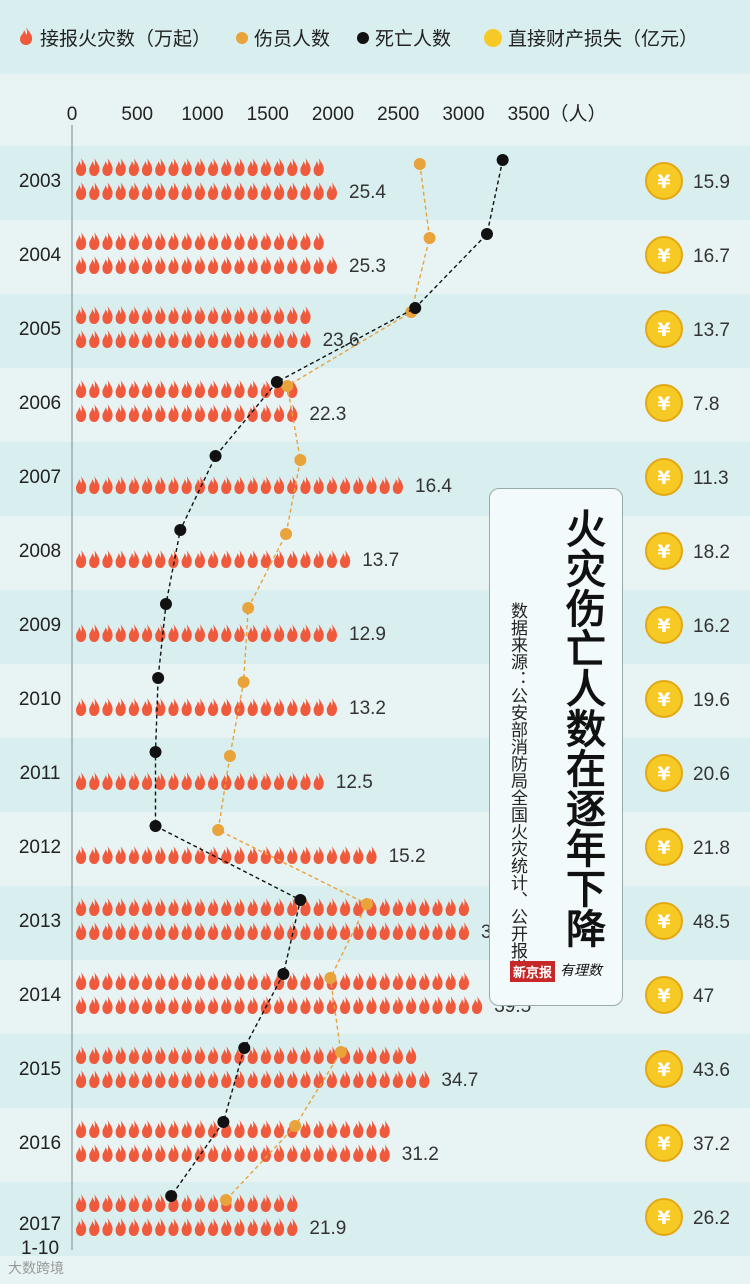  I want to click on legend: 接报火灾数（万起） 伤员人数 死亡人数 直接财产损失（亿元）, so click(375, 37).